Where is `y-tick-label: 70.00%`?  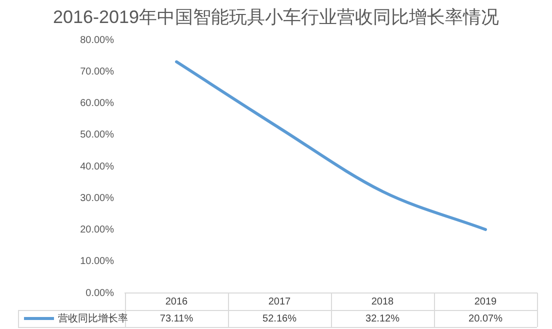
y-tick-label: 70.00% is located at coordinates (97, 72).